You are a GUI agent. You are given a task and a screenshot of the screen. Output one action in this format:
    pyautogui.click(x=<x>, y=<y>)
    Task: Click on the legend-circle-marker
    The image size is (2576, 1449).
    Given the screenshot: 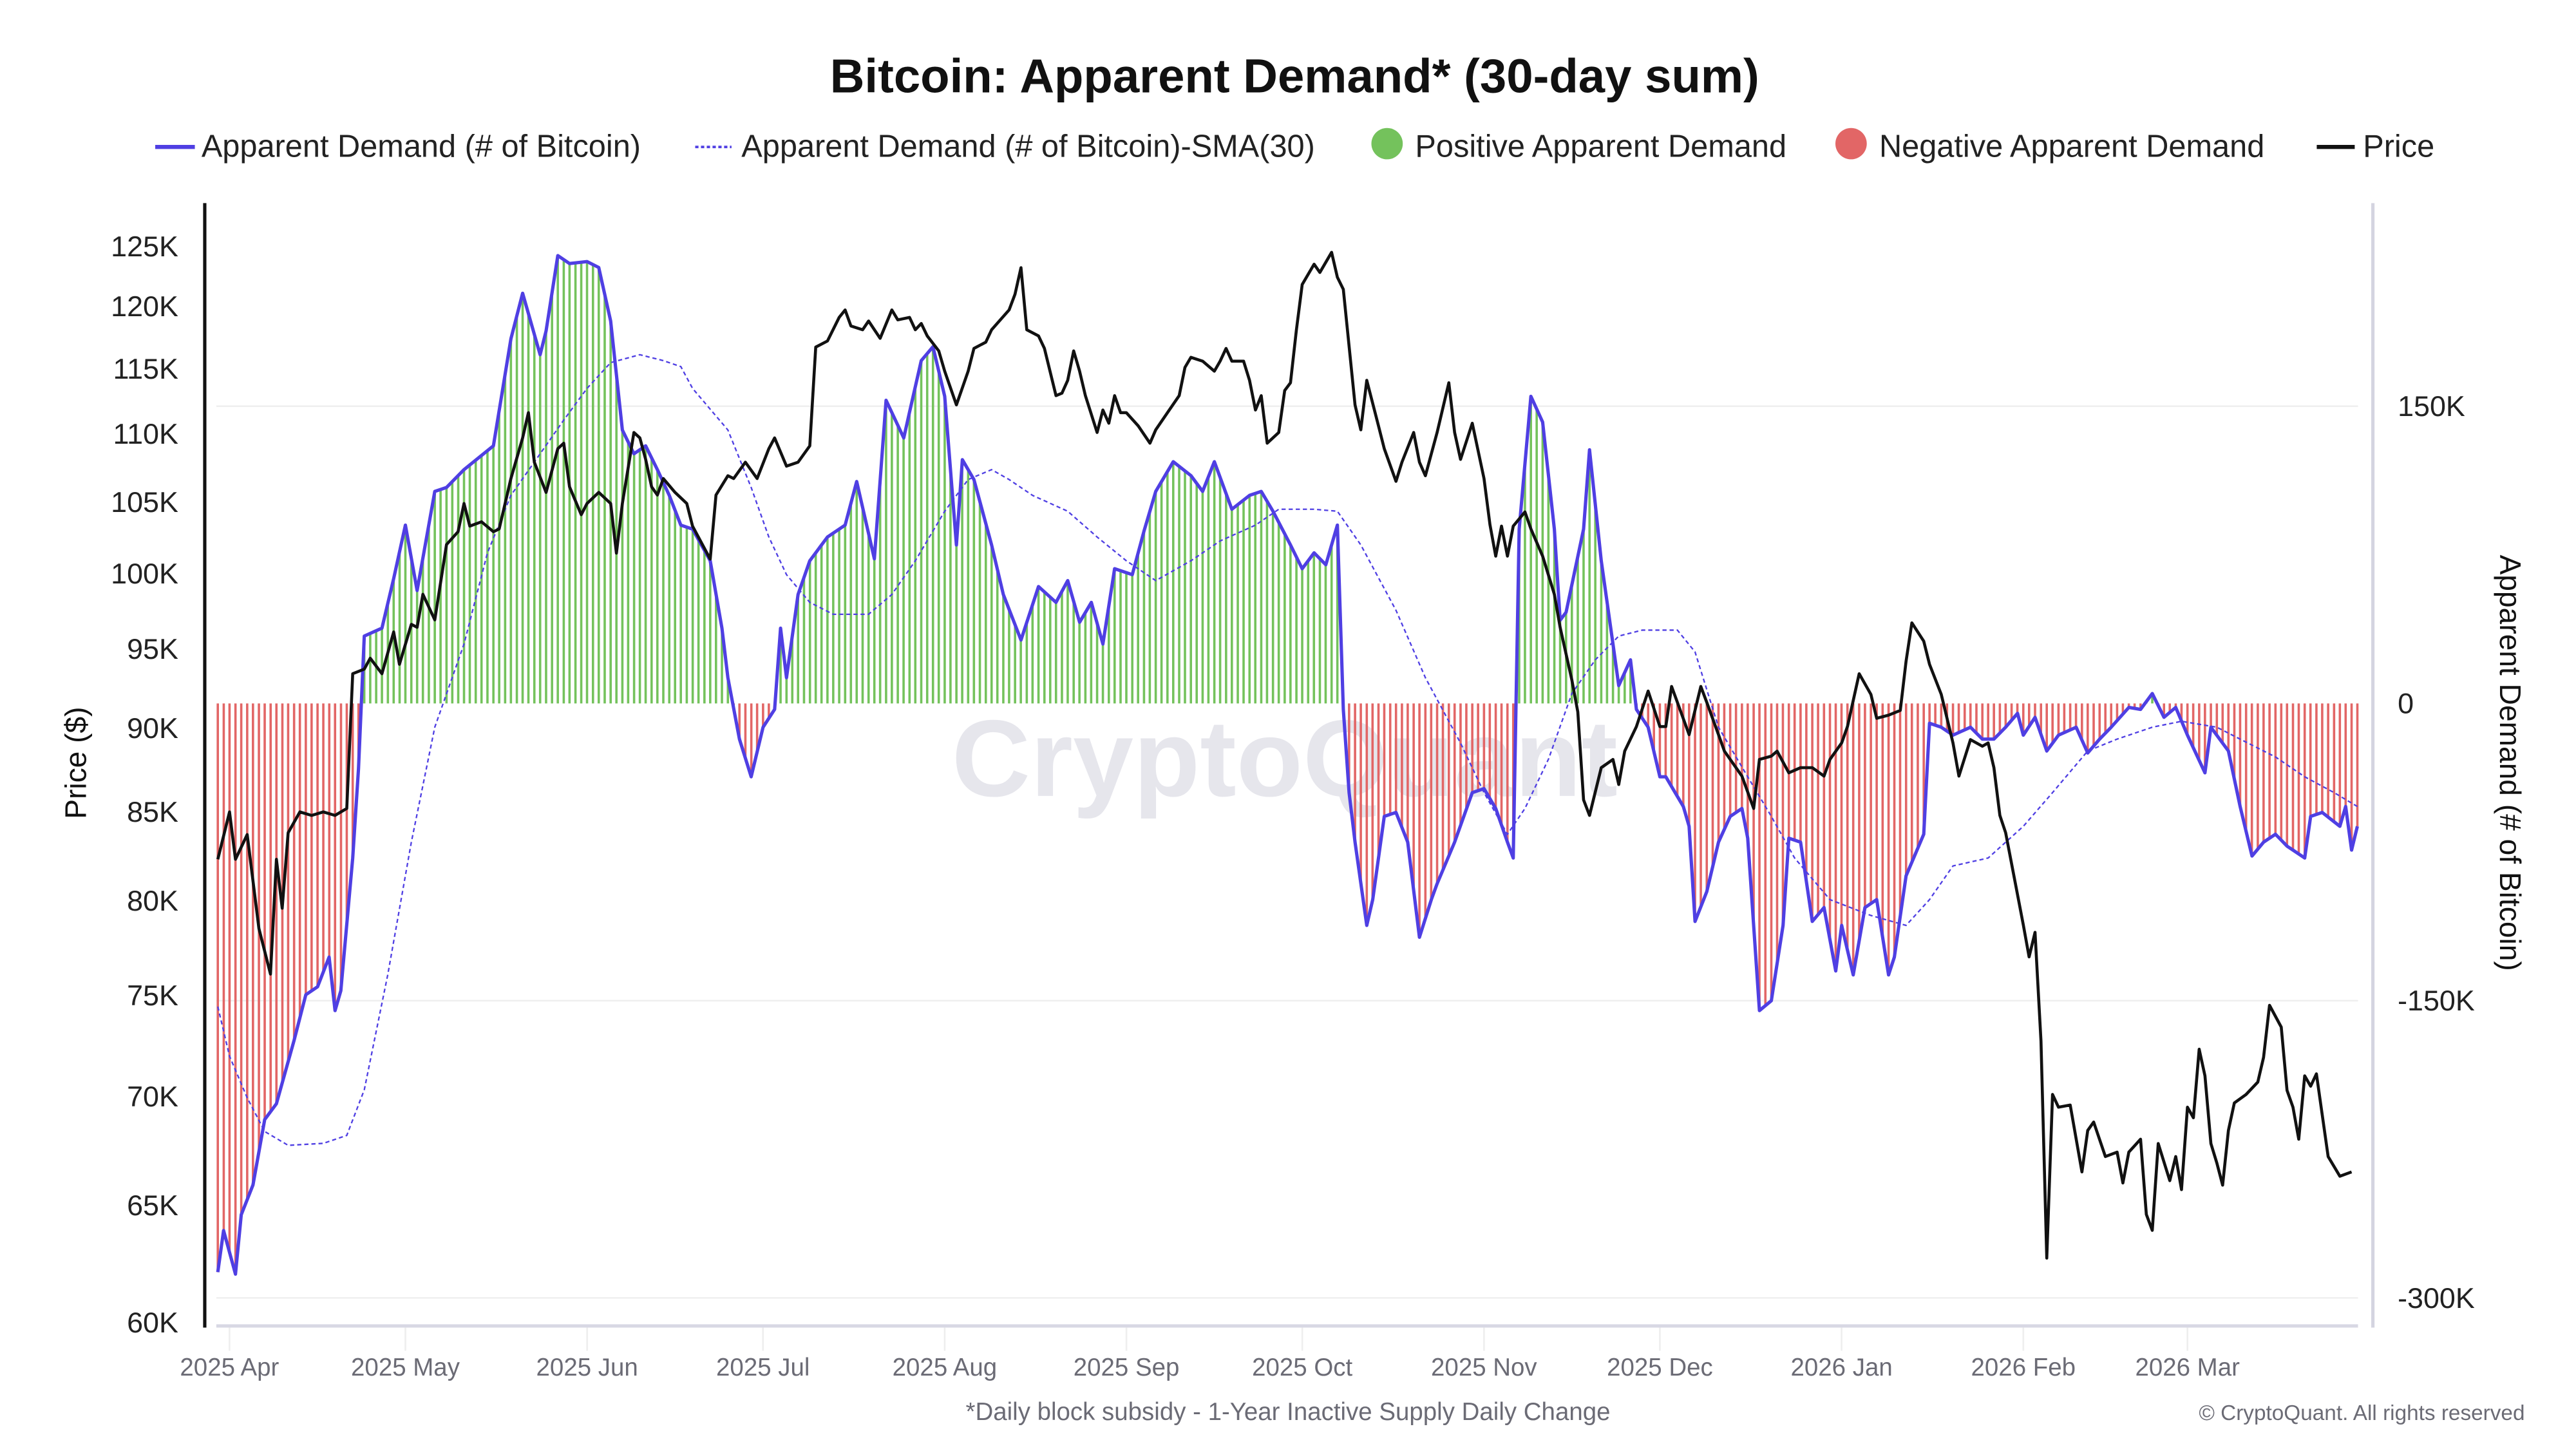 What is the action you would take?
    pyautogui.click(x=1387, y=144)
    